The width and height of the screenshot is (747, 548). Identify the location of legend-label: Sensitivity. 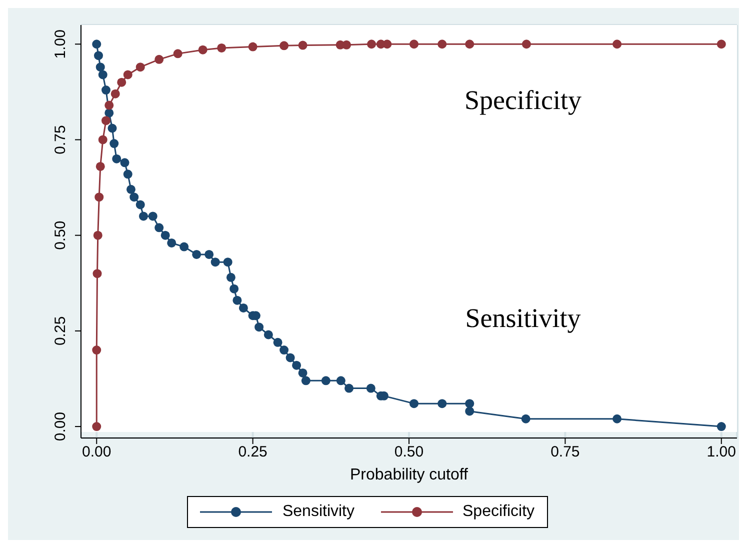
(318, 512).